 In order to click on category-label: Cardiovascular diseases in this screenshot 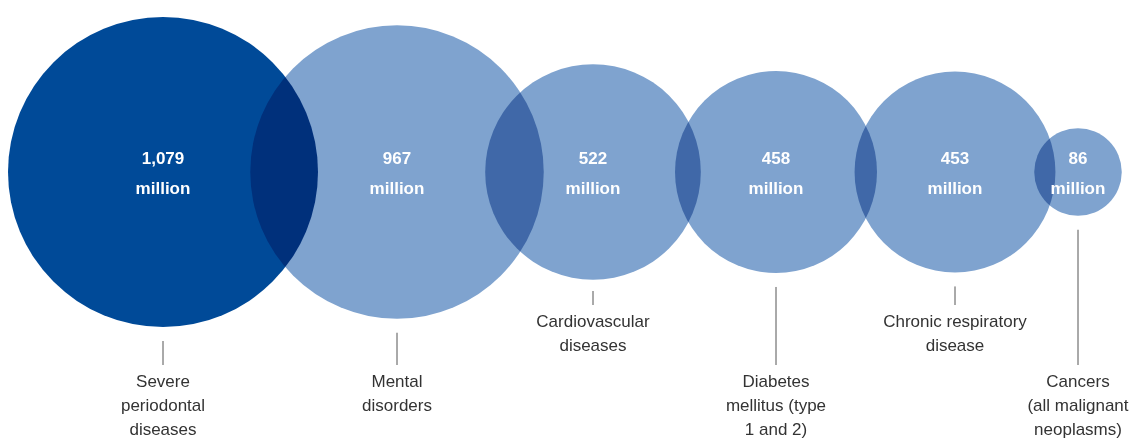, I will do `click(593, 333)`.